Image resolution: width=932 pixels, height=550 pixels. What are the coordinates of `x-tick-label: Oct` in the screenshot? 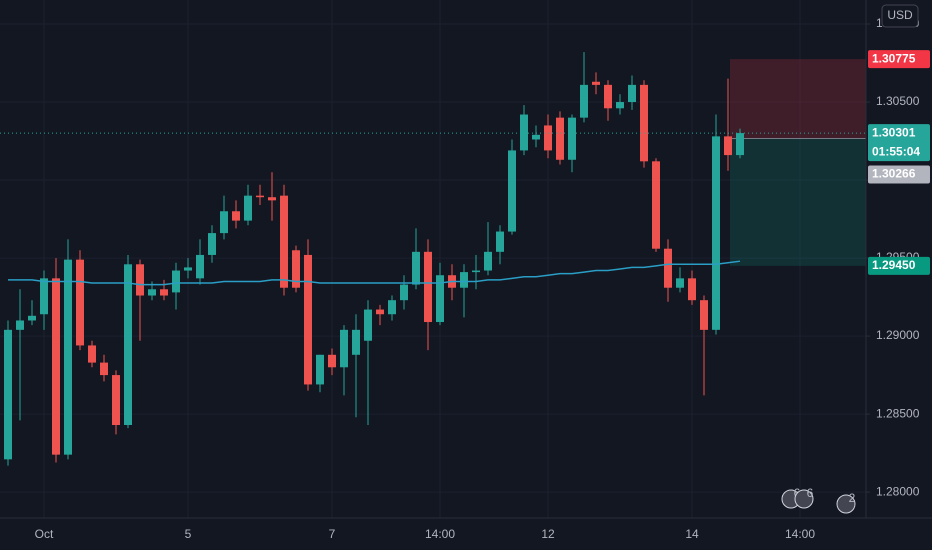 It's located at (44, 534).